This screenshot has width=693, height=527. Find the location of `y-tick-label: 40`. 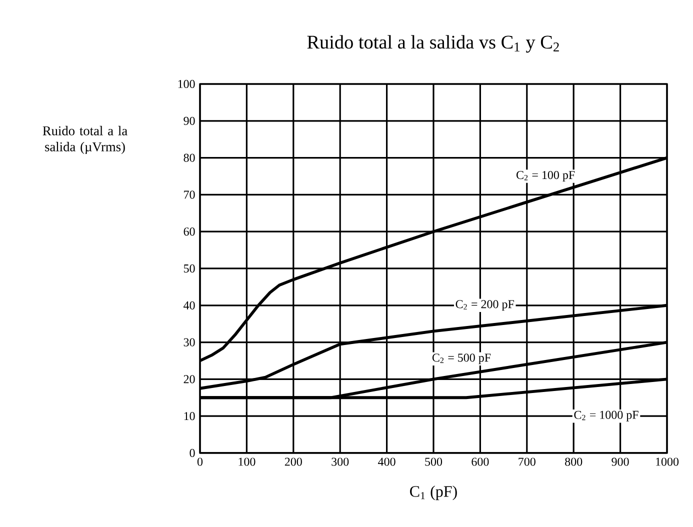

y-tick-label: 40 is located at coordinates (189, 305).